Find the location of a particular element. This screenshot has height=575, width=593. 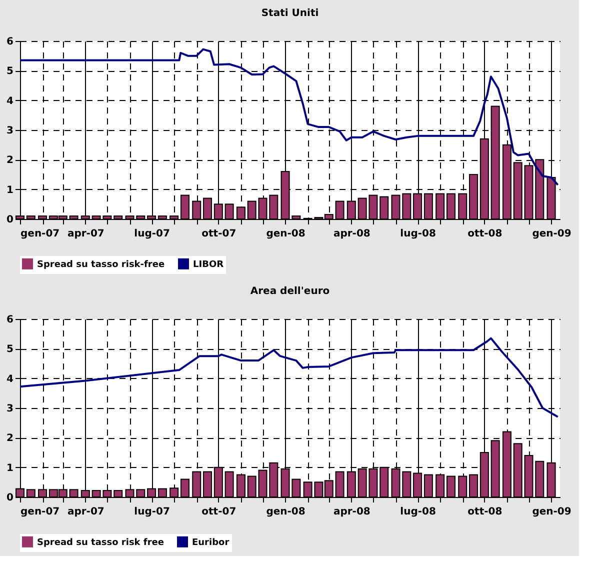

legend-label: LIBOR is located at coordinates (208, 265).